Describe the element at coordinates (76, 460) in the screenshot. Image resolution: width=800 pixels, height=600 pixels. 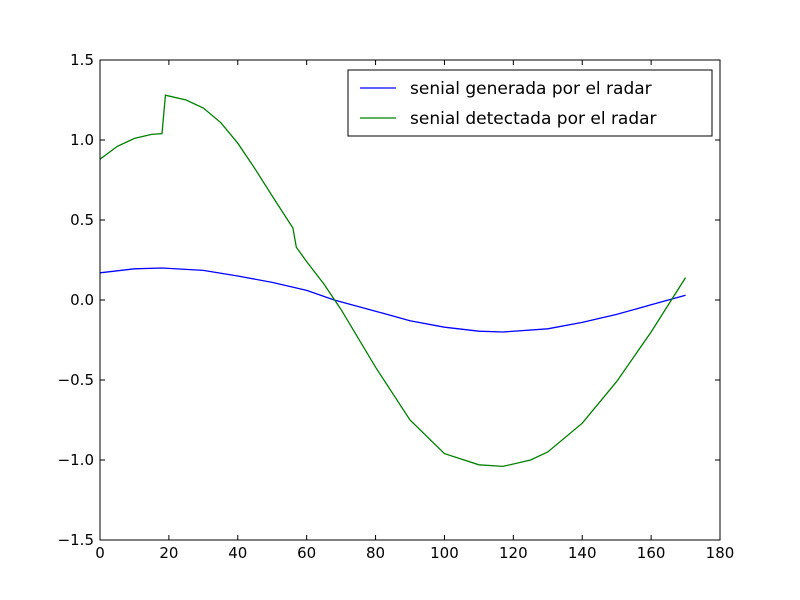
I see `y-tick-label: −1.0` at that location.